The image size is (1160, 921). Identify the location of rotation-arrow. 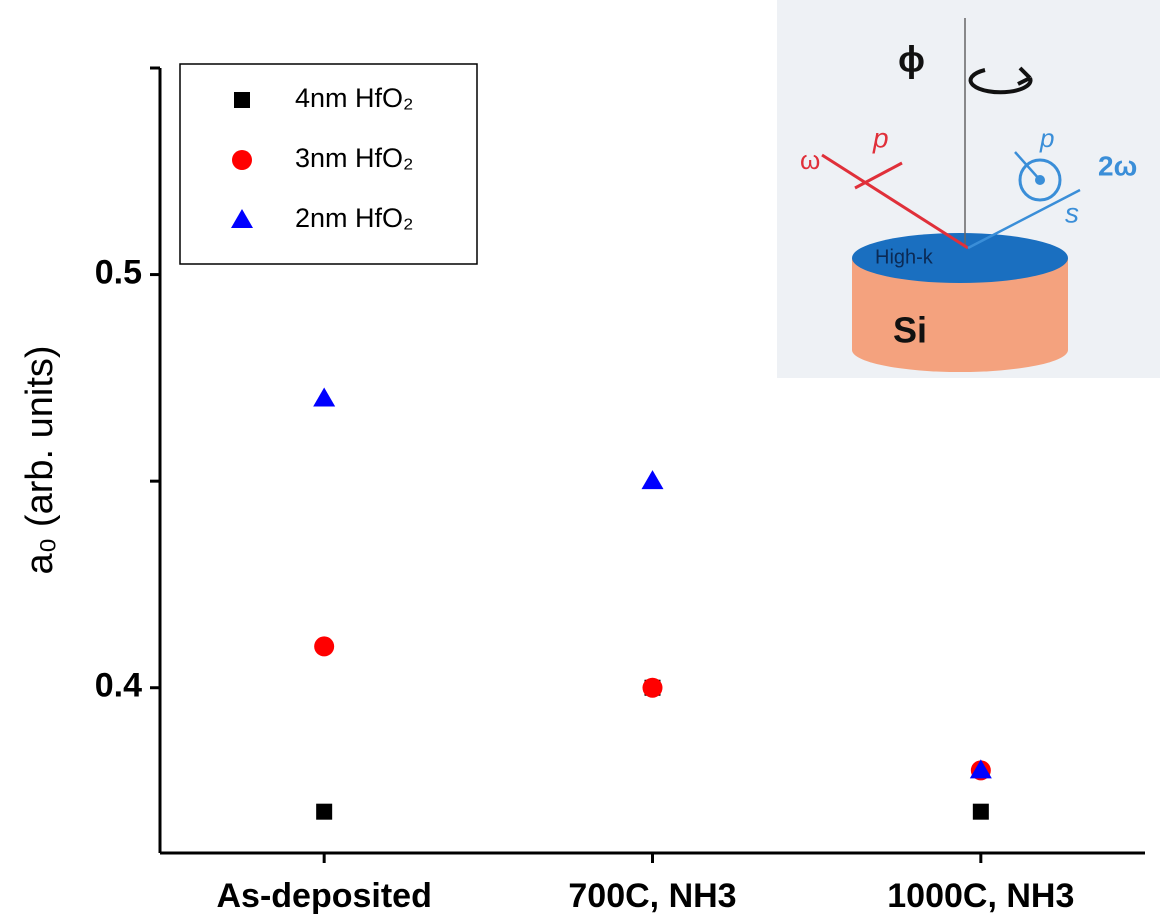
(1000, 81).